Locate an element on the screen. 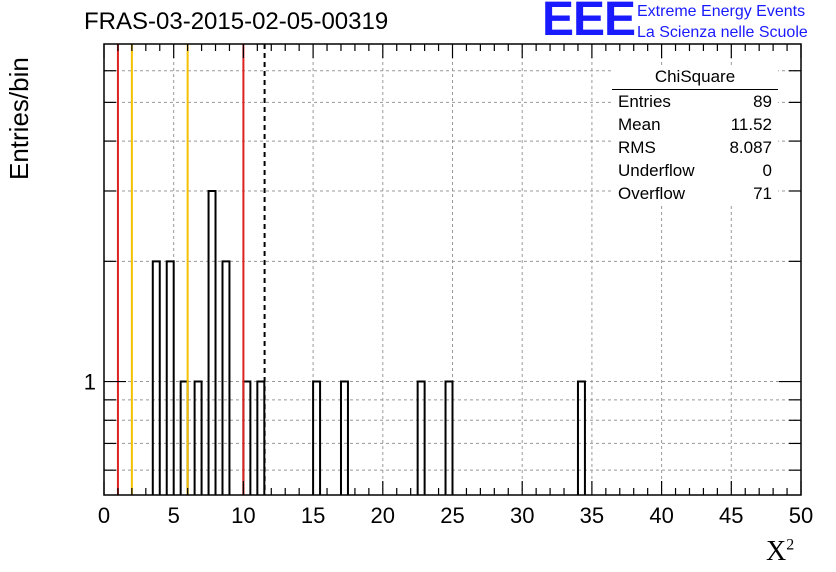 The height and width of the screenshot is (572, 836). y-axis-label: Entries/bin is located at coordinates (19, 118).